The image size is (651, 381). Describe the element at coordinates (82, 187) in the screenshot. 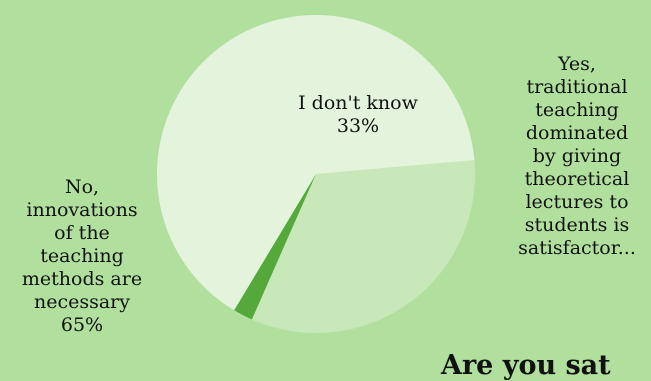

I see `slice-label-line: No,` at that location.